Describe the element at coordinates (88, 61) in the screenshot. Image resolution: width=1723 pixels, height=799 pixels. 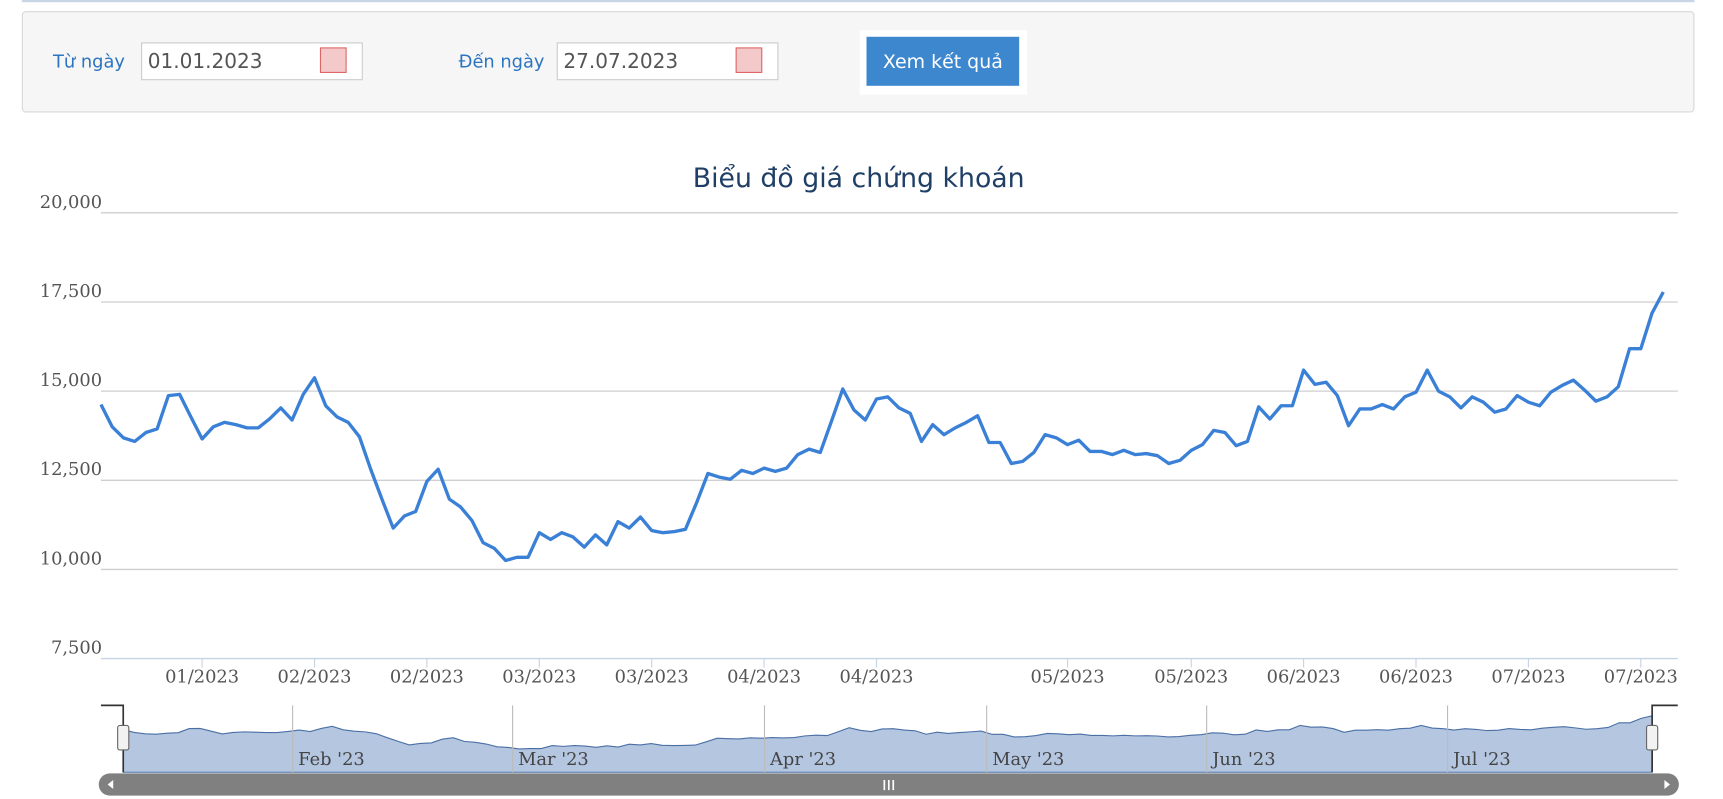
I see `from-label: Từ ngày` at that location.